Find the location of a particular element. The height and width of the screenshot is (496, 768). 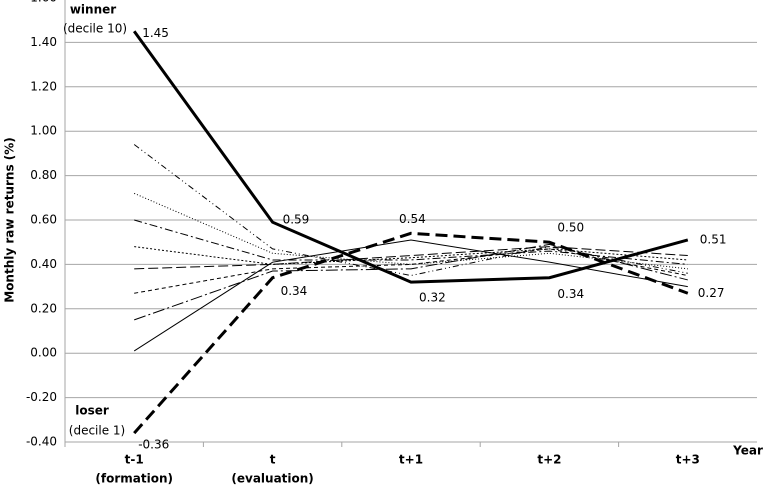

x-tick-label: t+1 is located at coordinates (411, 460).